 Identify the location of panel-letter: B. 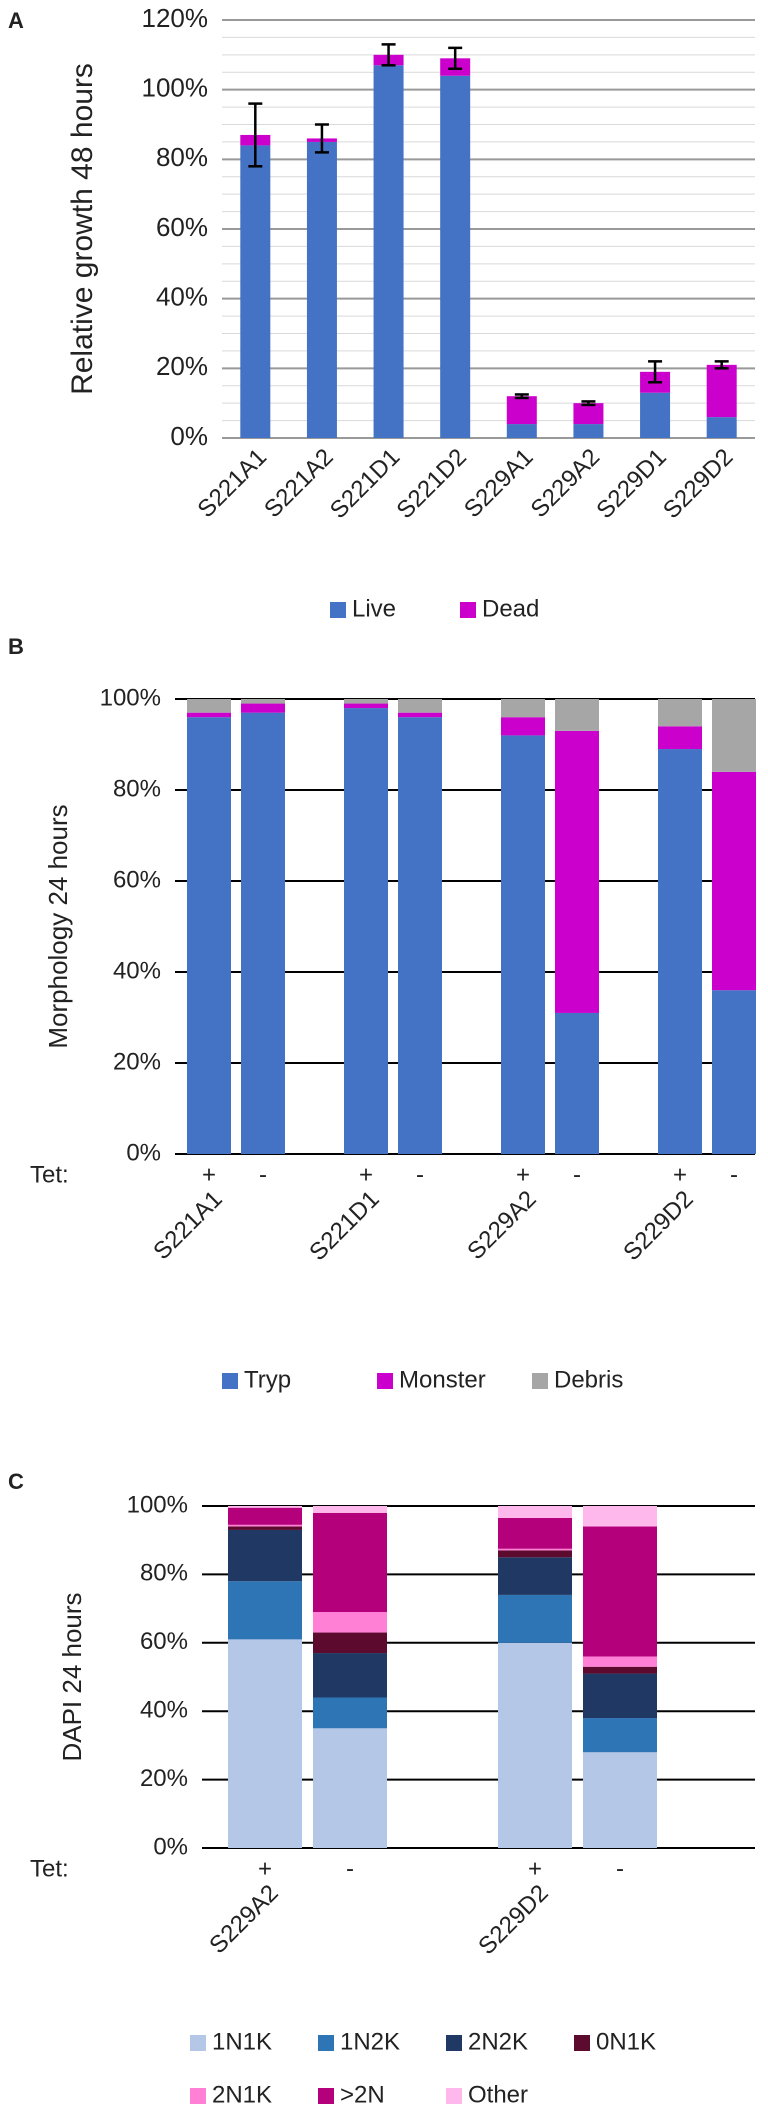
(16, 646).